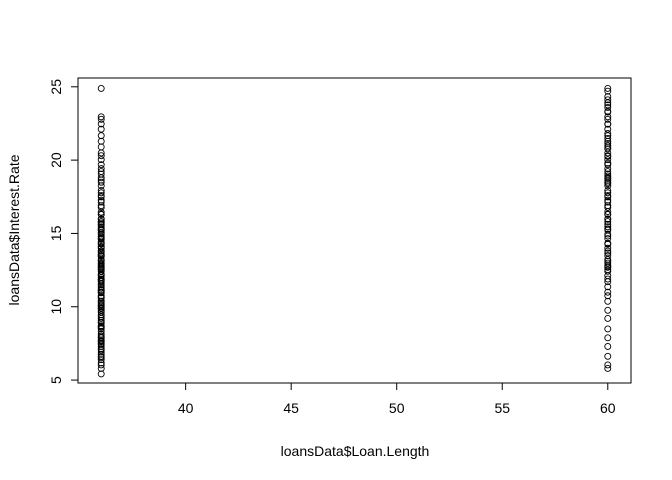  Describe the element at coordinates (397, 408) in the screenshot. I see `x-tick-label: 50` at that location.